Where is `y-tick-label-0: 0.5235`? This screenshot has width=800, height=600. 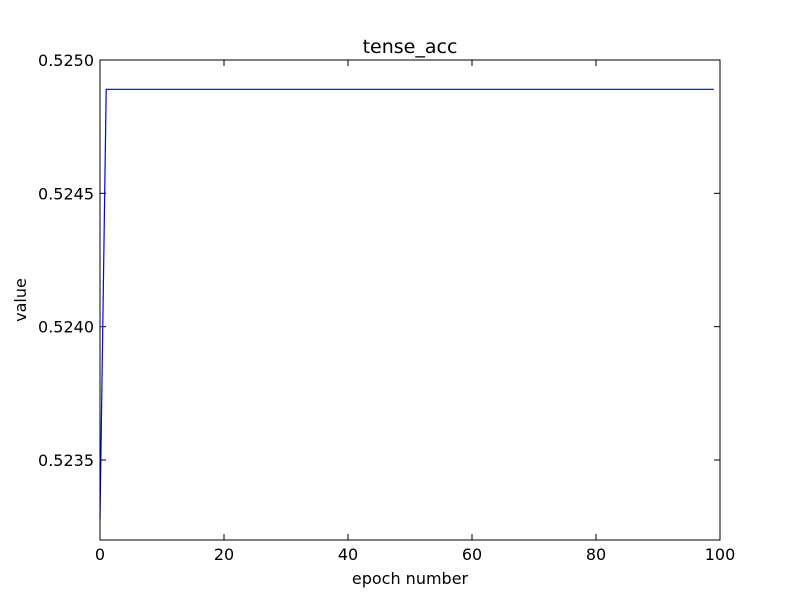
y-tick-label-0: 0.5235 is located at coordinates (66, 460).